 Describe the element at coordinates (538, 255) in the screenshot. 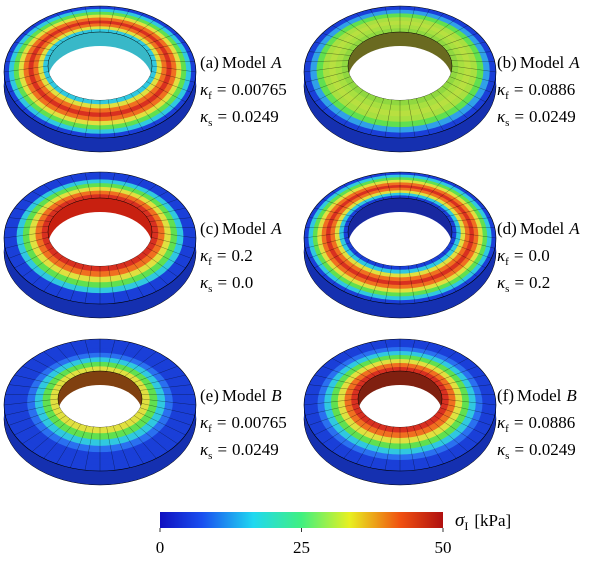

I see `kappa-value: 0.0` at that location.